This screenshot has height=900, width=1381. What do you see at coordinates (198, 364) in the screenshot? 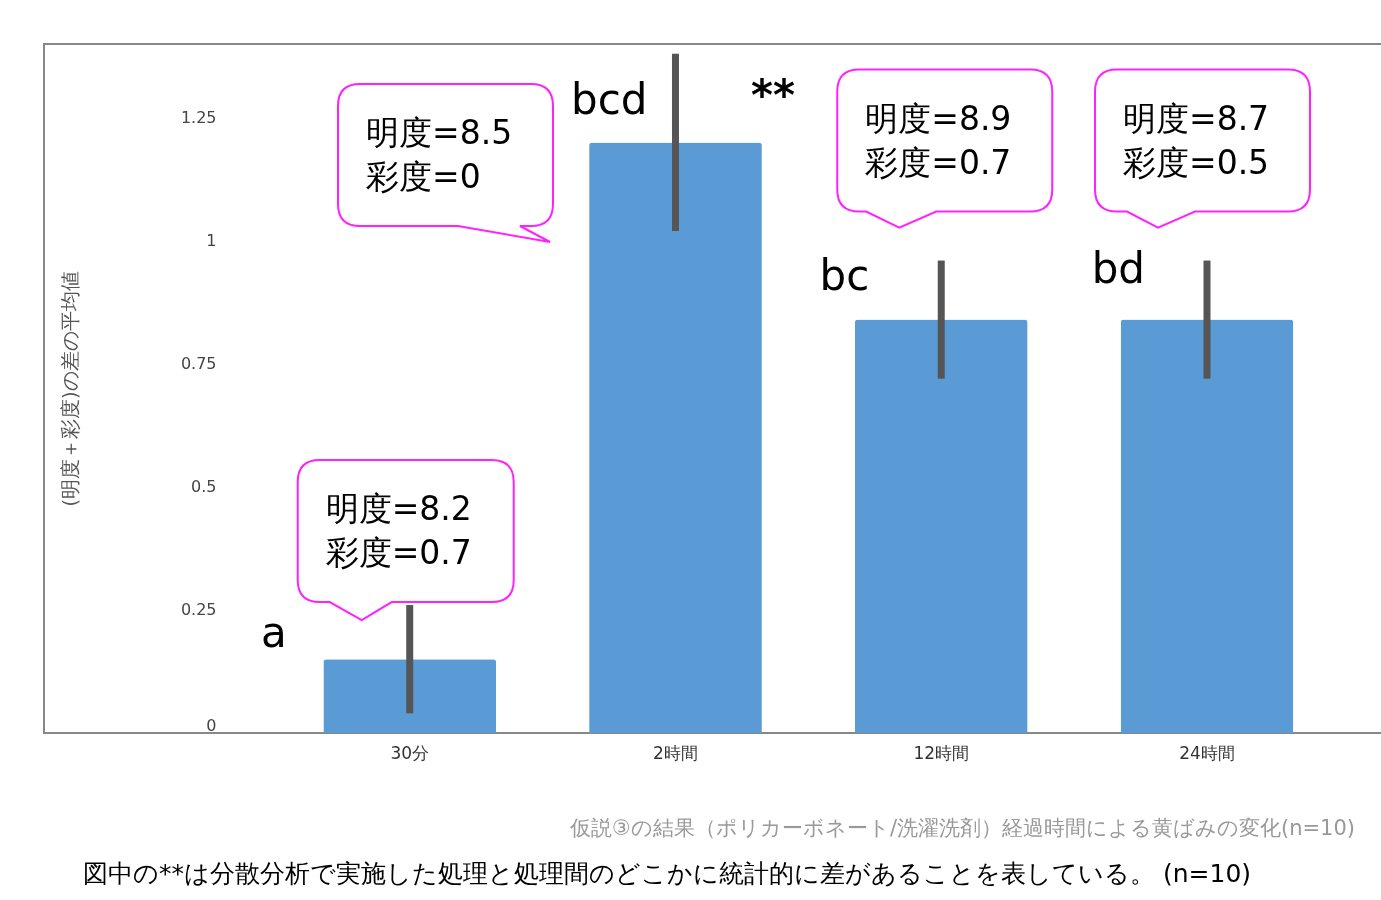
I see `y-tick-label: 0.75` at bounding box center [198, 364].